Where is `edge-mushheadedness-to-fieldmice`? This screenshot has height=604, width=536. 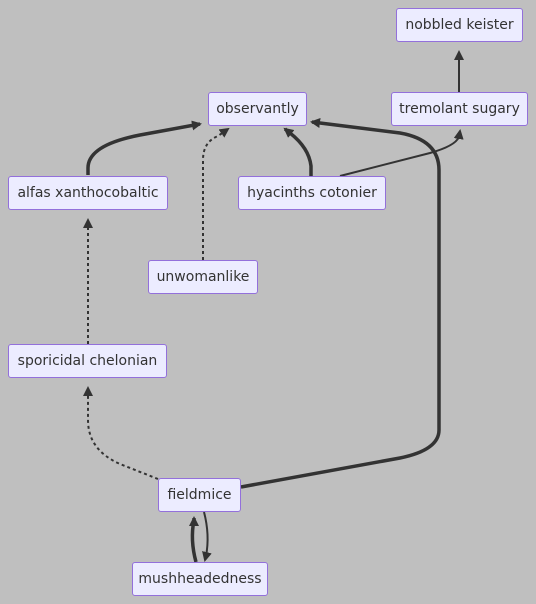
edge-mushheadedness-to-fieldmice is located at coordinates (194, 540).